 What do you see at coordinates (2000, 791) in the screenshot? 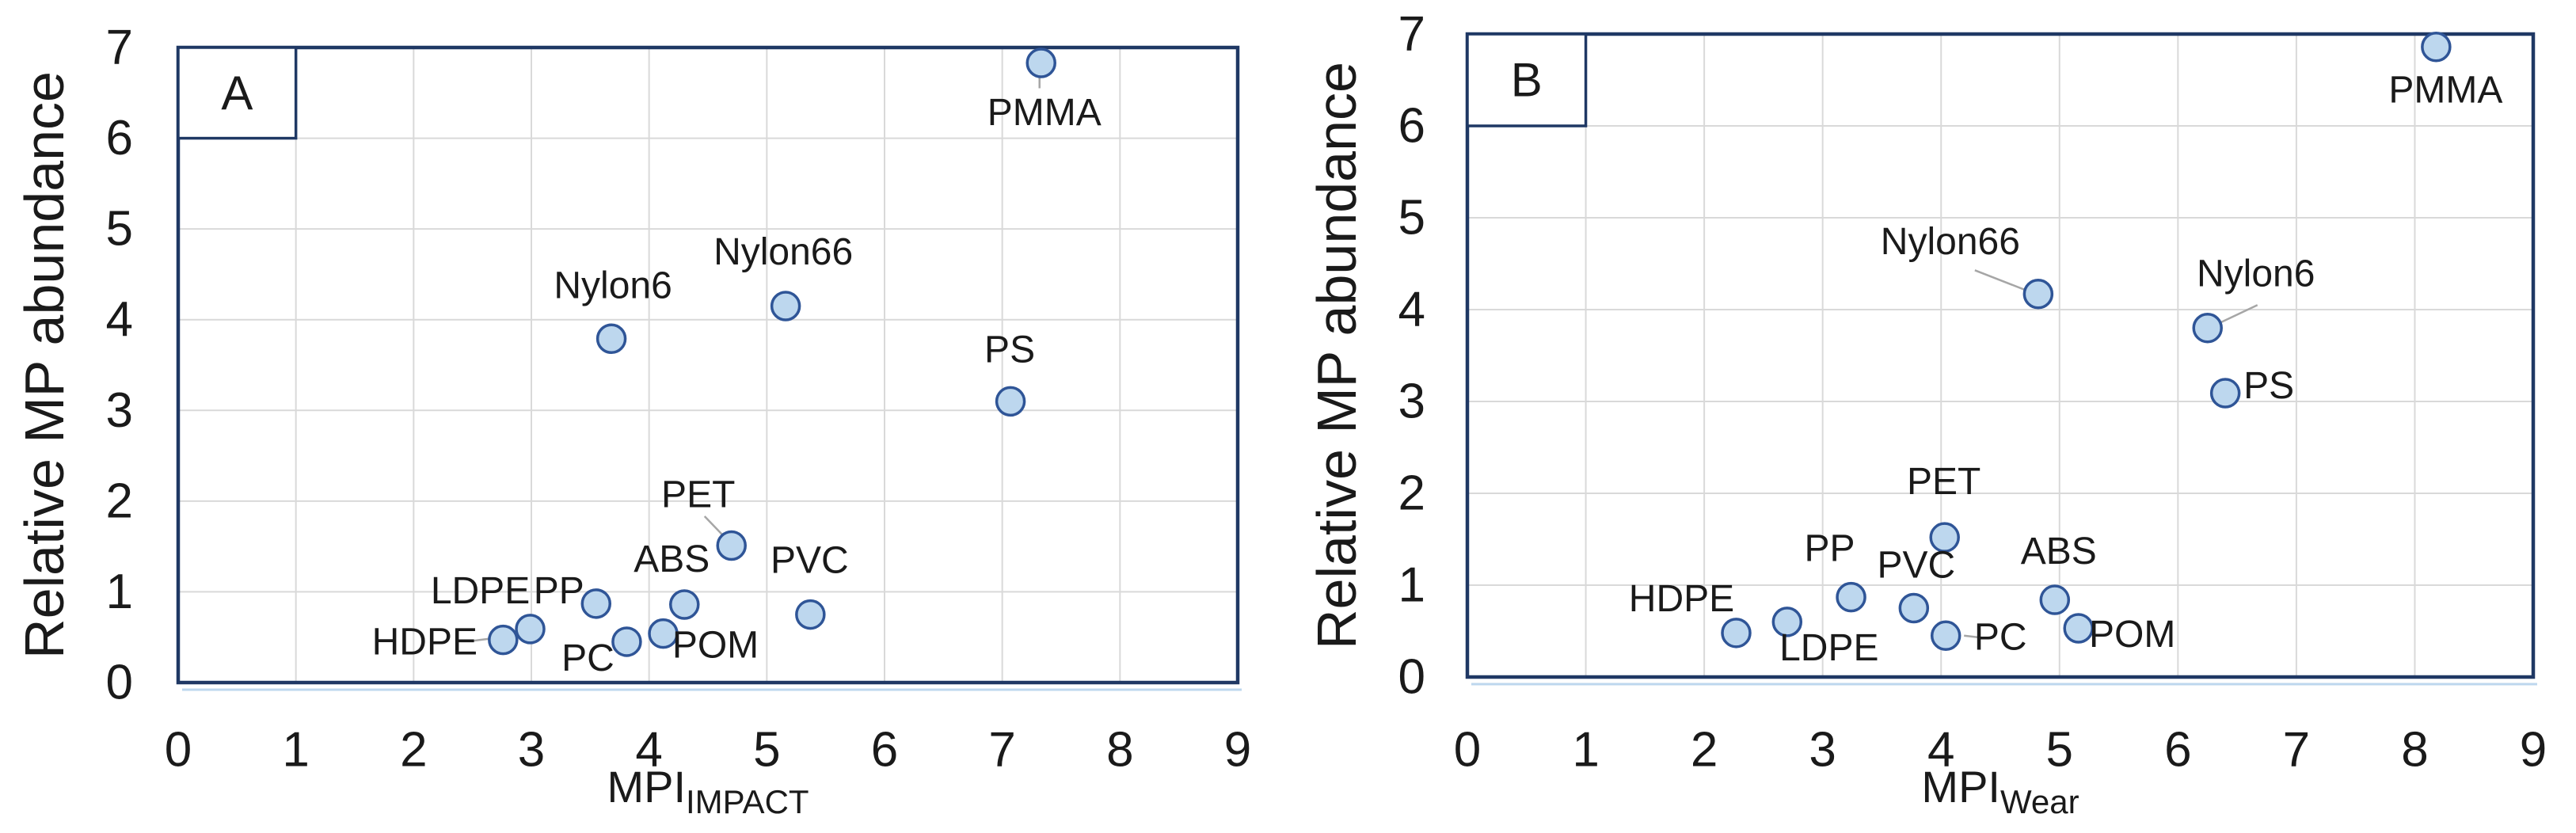
I see `x-axis-title: MPIWear` at bounding box center [2000, 791].